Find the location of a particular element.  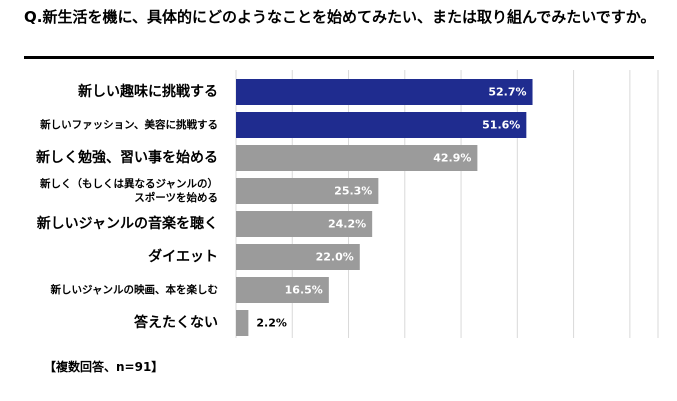

category-label: 答えたくない is located at coordinates (176, 322).